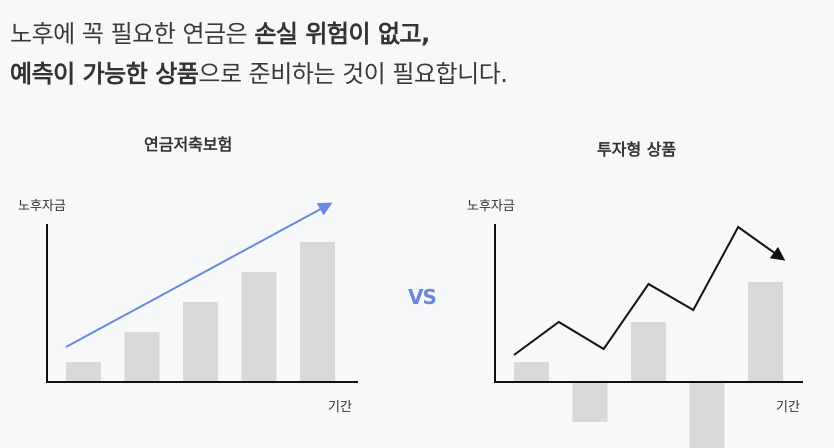 The width and height of the screenshot is (834, 448). I want to click on chart-1-title: 연금저축보험, so click(188, 144).